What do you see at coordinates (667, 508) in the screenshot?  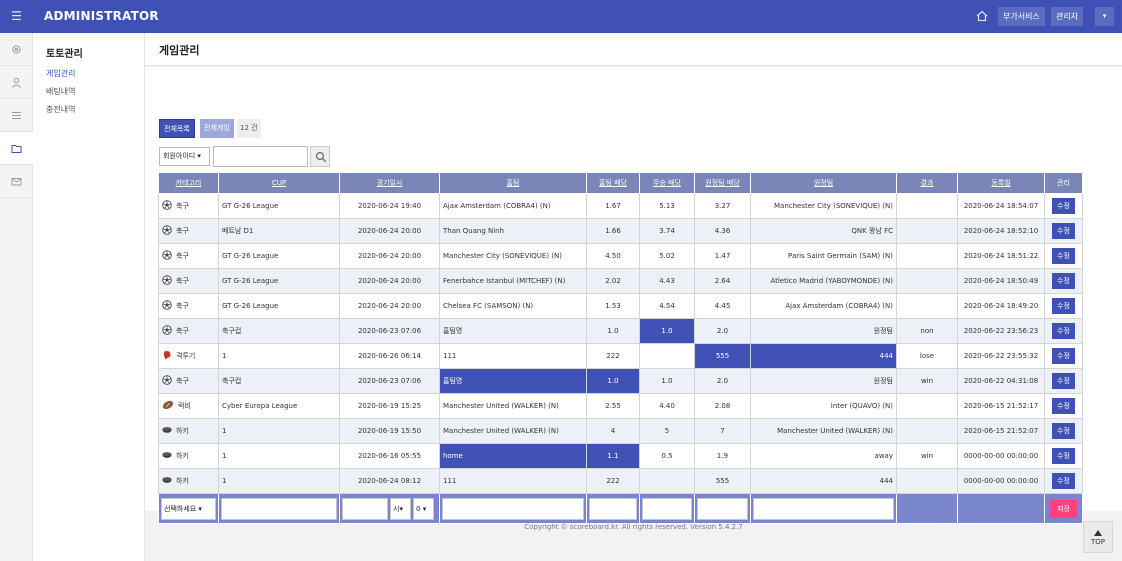 I see `draw-odds-input` at bounding box center [667, 508].